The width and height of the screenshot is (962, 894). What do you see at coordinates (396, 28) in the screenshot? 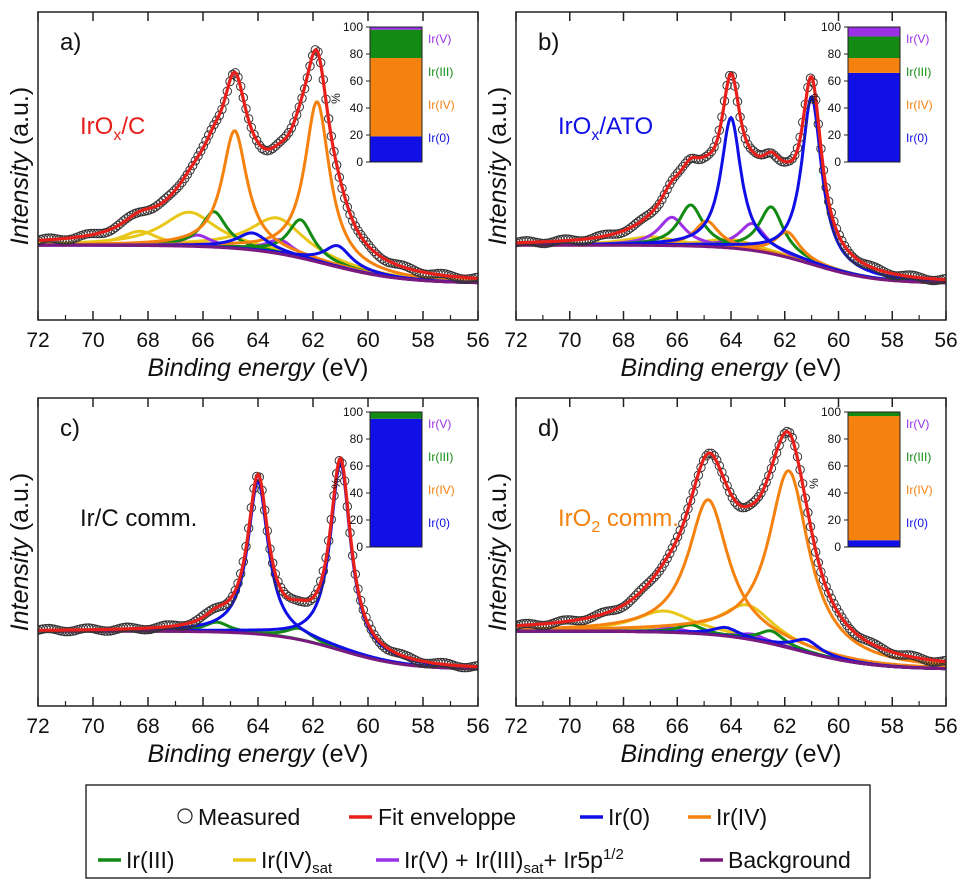
I see `composition-bar-irv` at bounding box center [396, 28].